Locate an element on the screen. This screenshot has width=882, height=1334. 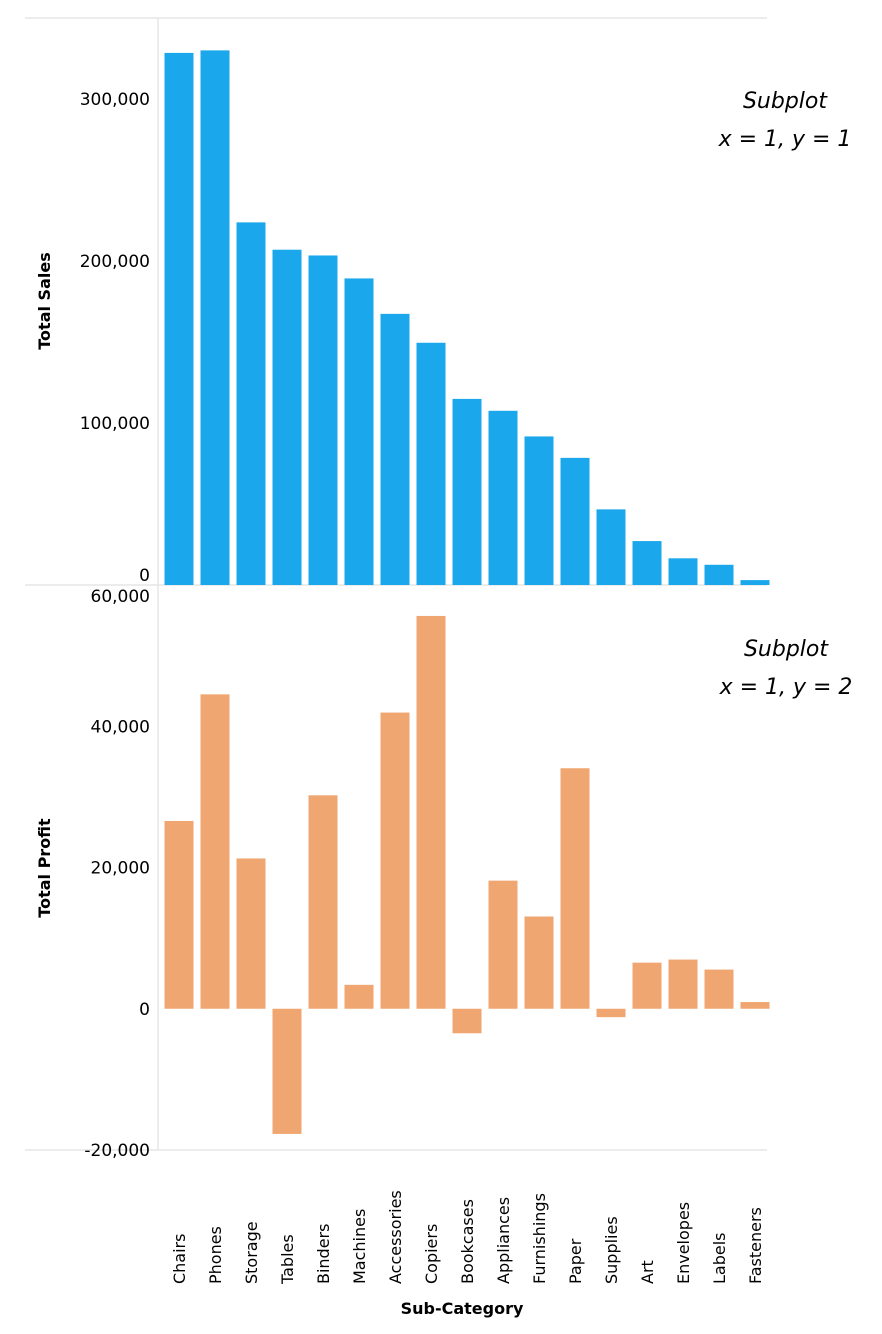
y-tick-label: 60,000 is located at coordinates (120, 597).